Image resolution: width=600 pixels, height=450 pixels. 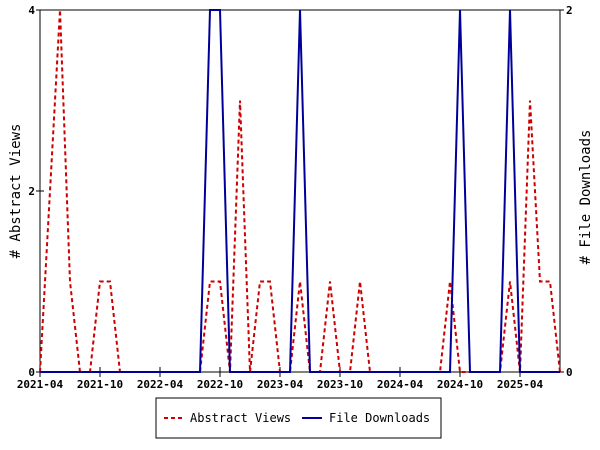 I want to click on x-tick-label: 2021-10, so click(x=100, y=384).